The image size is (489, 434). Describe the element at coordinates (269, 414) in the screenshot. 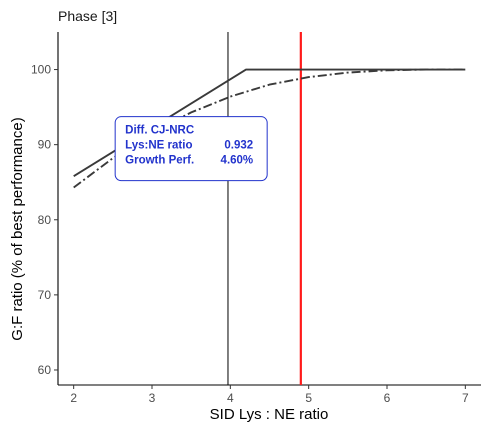

I see `x-axis-title: SID Lys : NE ratio` at that location.